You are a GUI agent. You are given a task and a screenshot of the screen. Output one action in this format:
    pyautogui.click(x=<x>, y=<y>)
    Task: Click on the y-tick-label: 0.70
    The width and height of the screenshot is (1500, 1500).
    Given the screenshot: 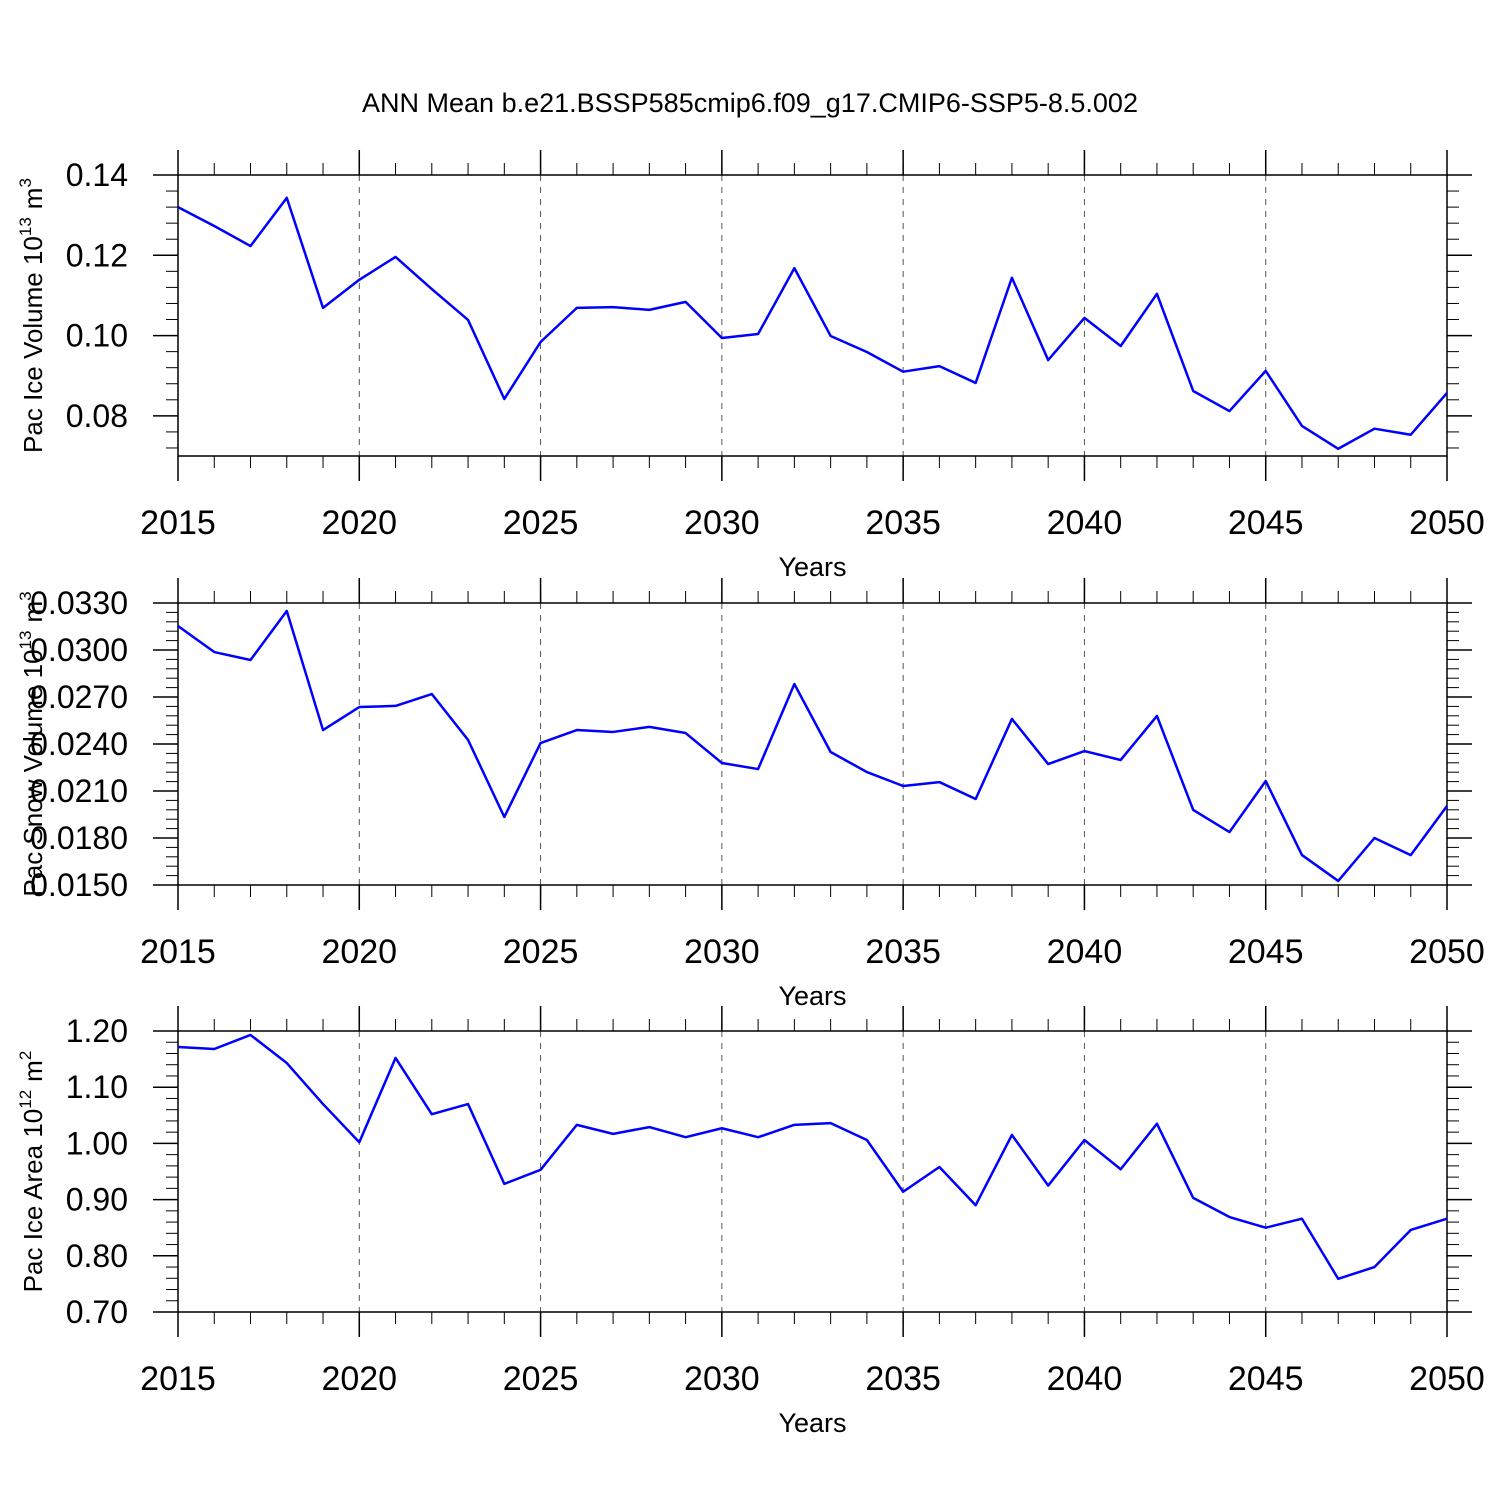 What is the action you would take?
    pyautogui.click(x=97, y=1312)
    